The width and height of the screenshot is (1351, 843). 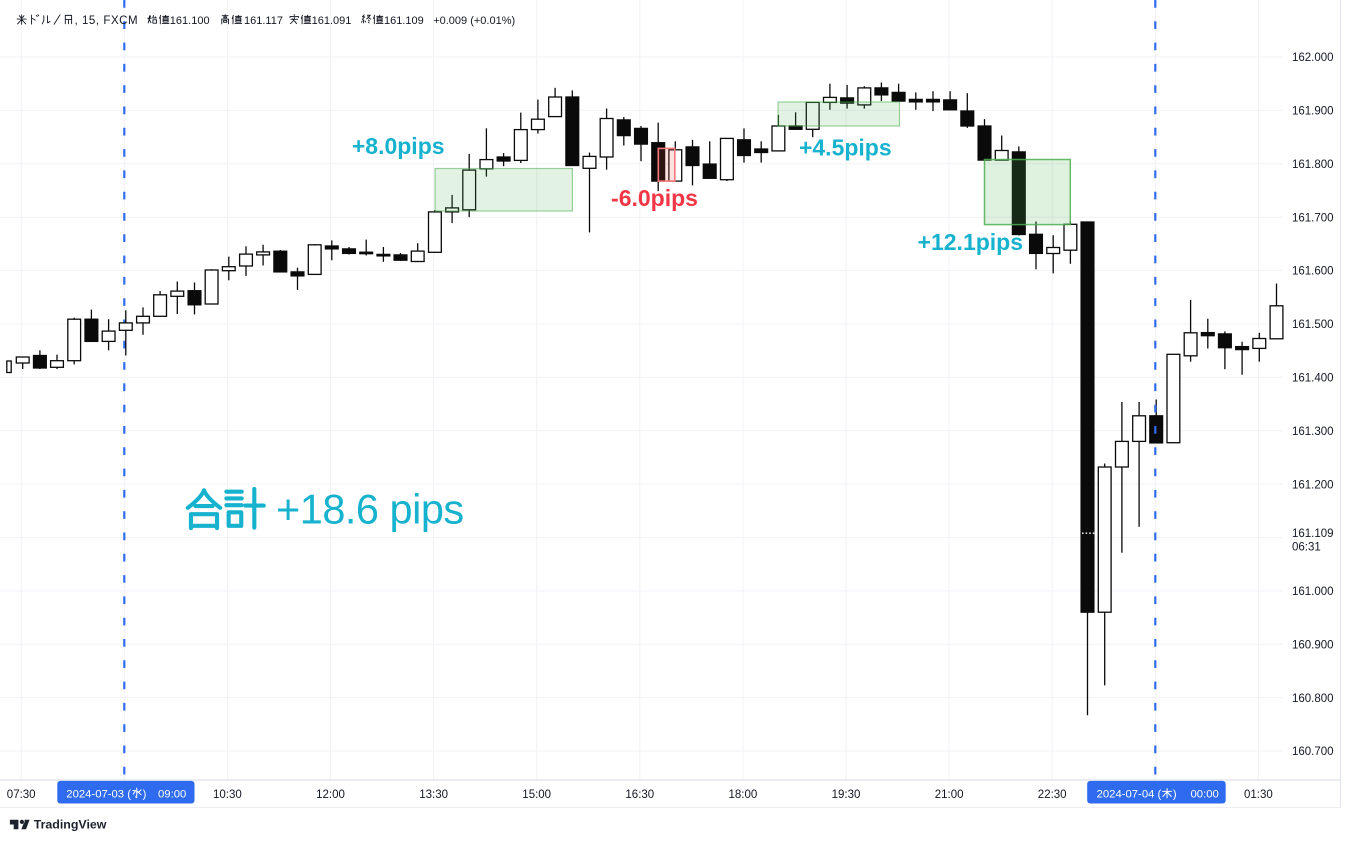 I want to click on svg-text: 12:00, so click(x=330, y=795).